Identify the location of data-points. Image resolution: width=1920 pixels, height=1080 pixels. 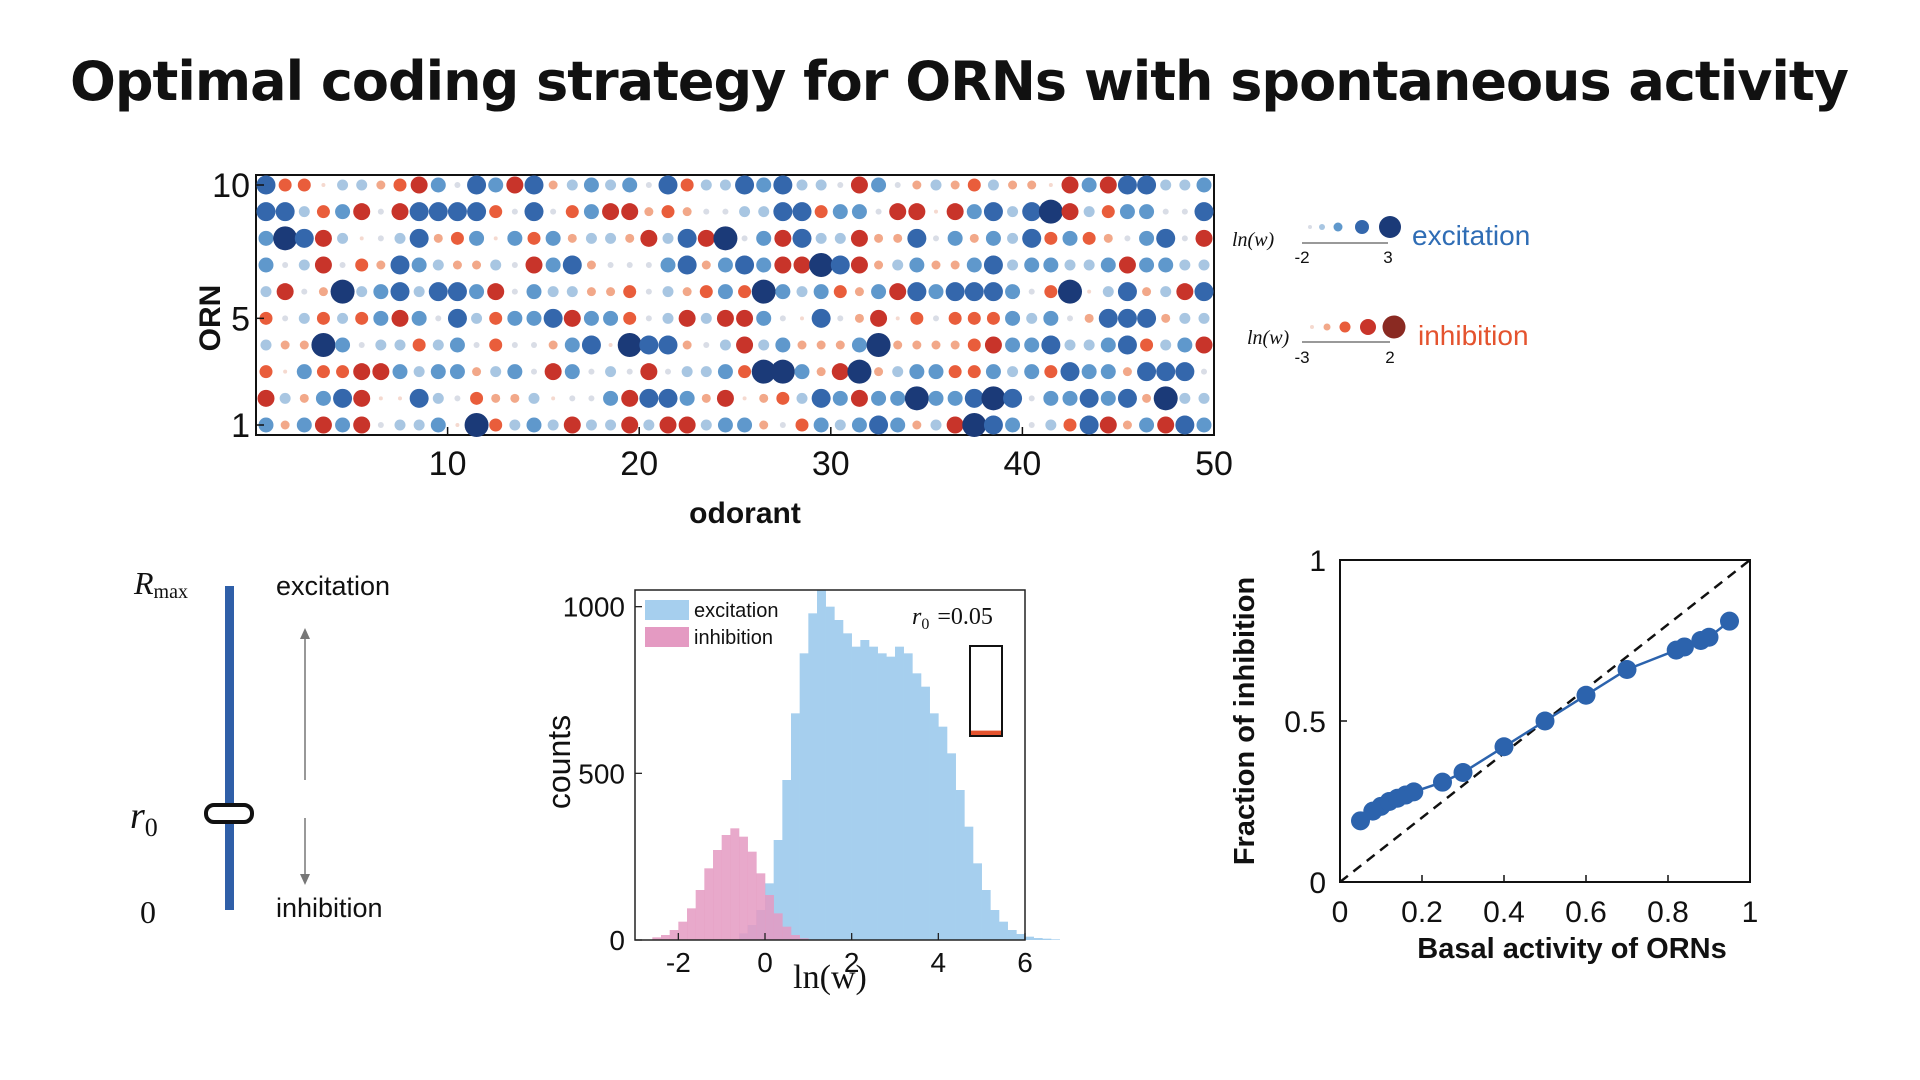
(1545, 721).